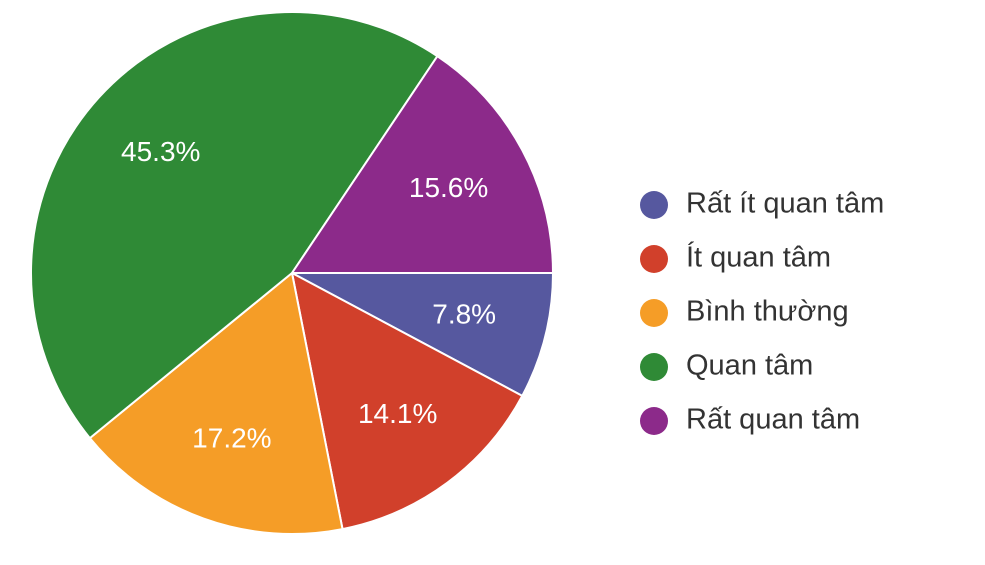 Image resolution: width=985 pixels, height=565 pixels. What do you see at coordinates (464, 313) in the screenshot?
I see `data-label: 7.8%` at bounding box center [464, 313].